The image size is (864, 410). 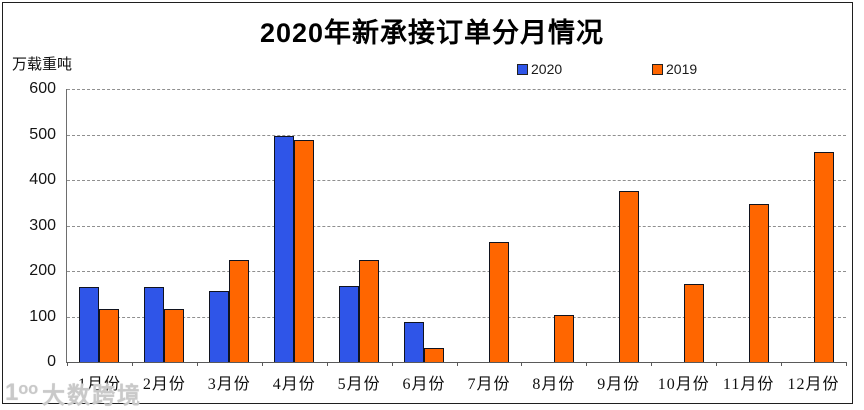 What do you see at coordinates (489, 384) in the screenshot?
I see `x-label-month-7: 7月份` at bounding box center [489, 384].